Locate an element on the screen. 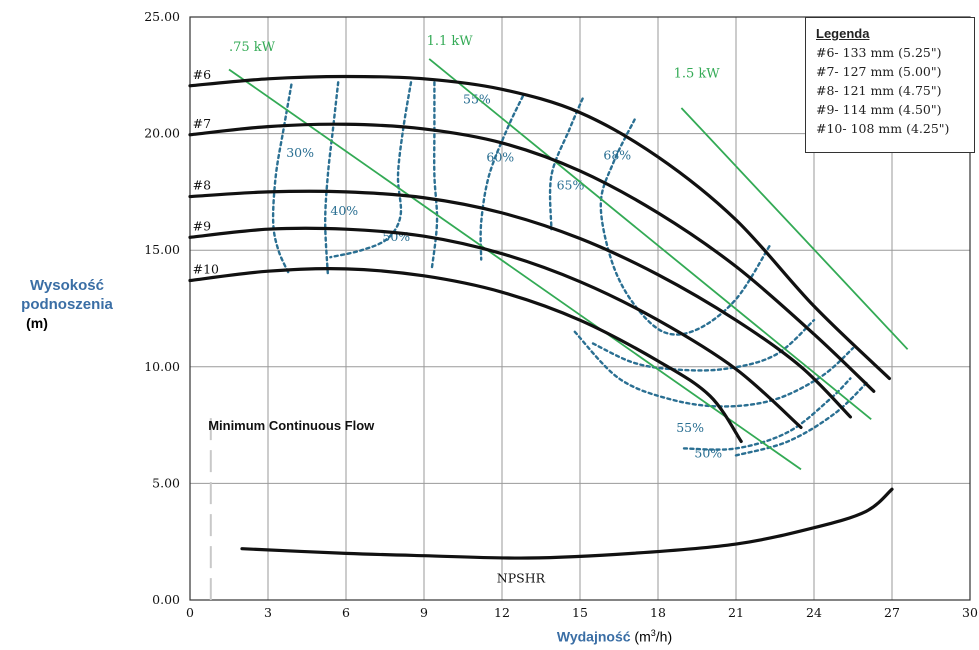  y-tick-label-0.00: 0.00 is located at coordinates (166, 599).